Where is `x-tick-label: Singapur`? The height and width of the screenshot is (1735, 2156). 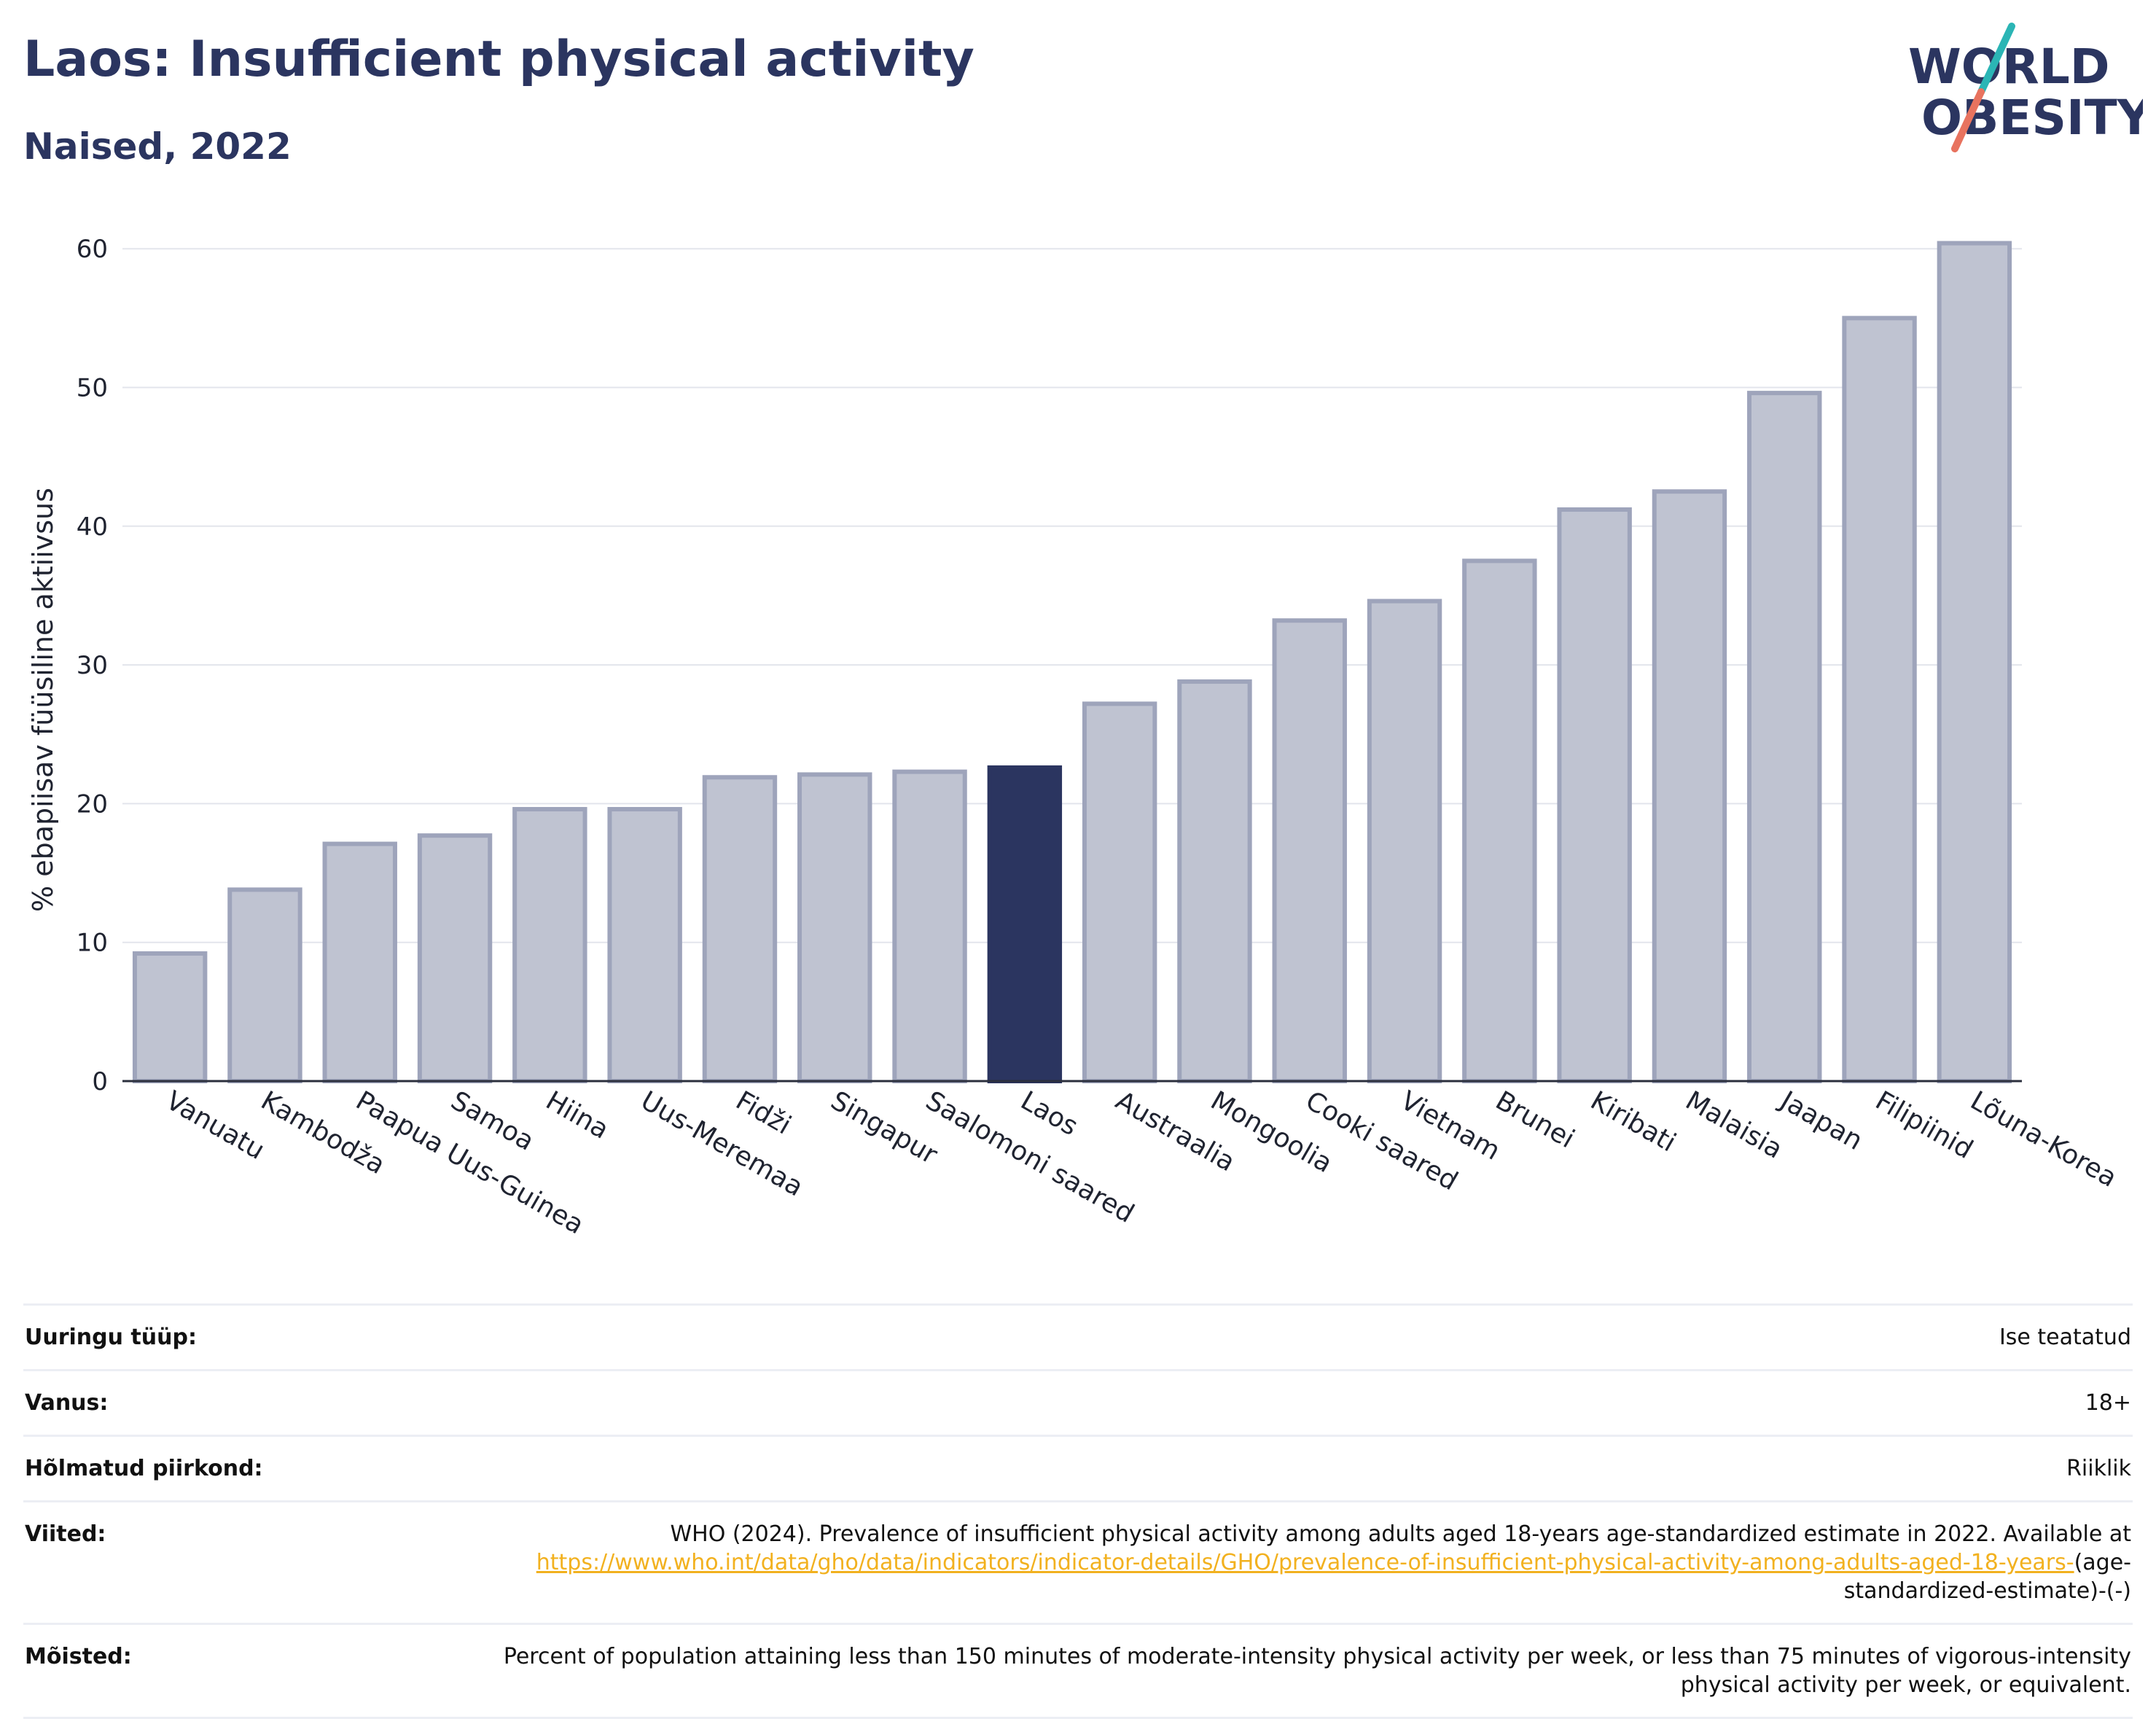
x-tick-label: Singapur is located at coordinates (884, 1127).